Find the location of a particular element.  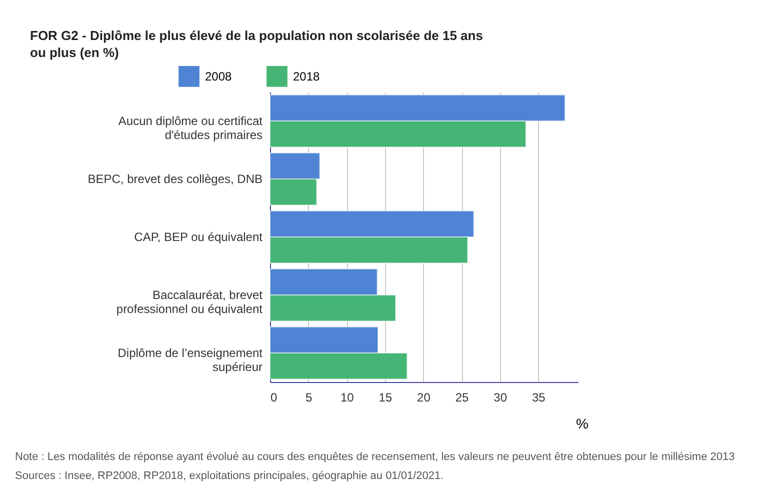

y-tick-label: BEPC, brevet des collèges, DNB is located at coordinates (175, 179).